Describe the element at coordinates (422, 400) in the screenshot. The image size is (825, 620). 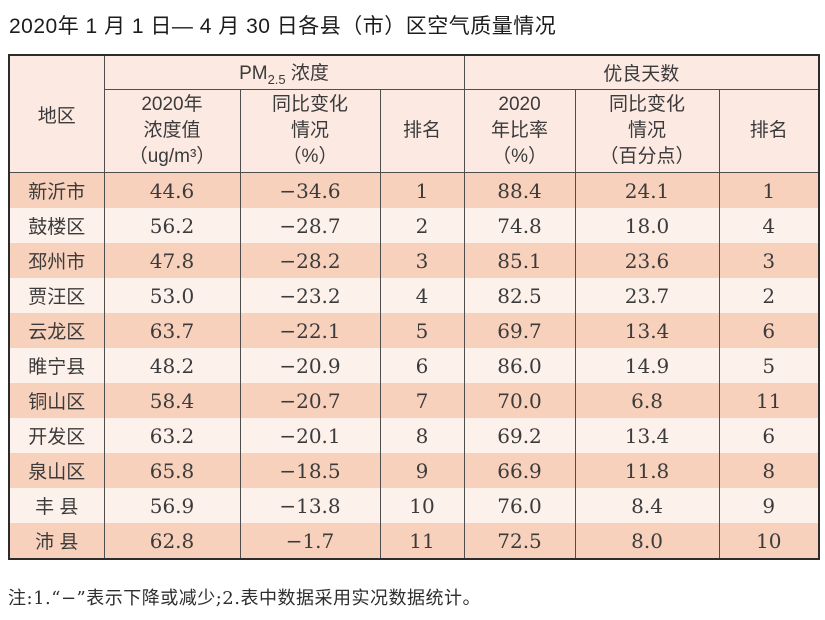
I see `pm-rank-cell: 7` at that location.